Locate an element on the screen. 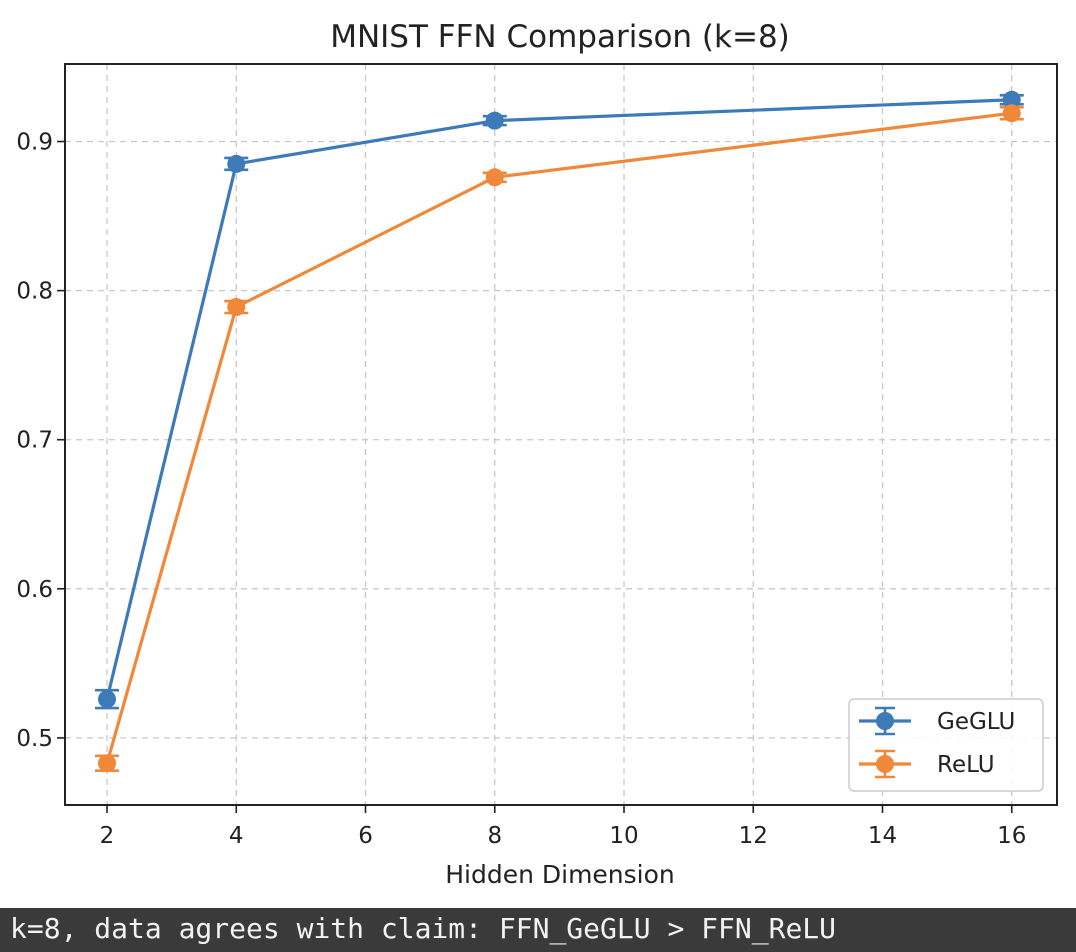 The image size is (1076, 952). x-tick-label: 6 is located at coordinates (365, 836).